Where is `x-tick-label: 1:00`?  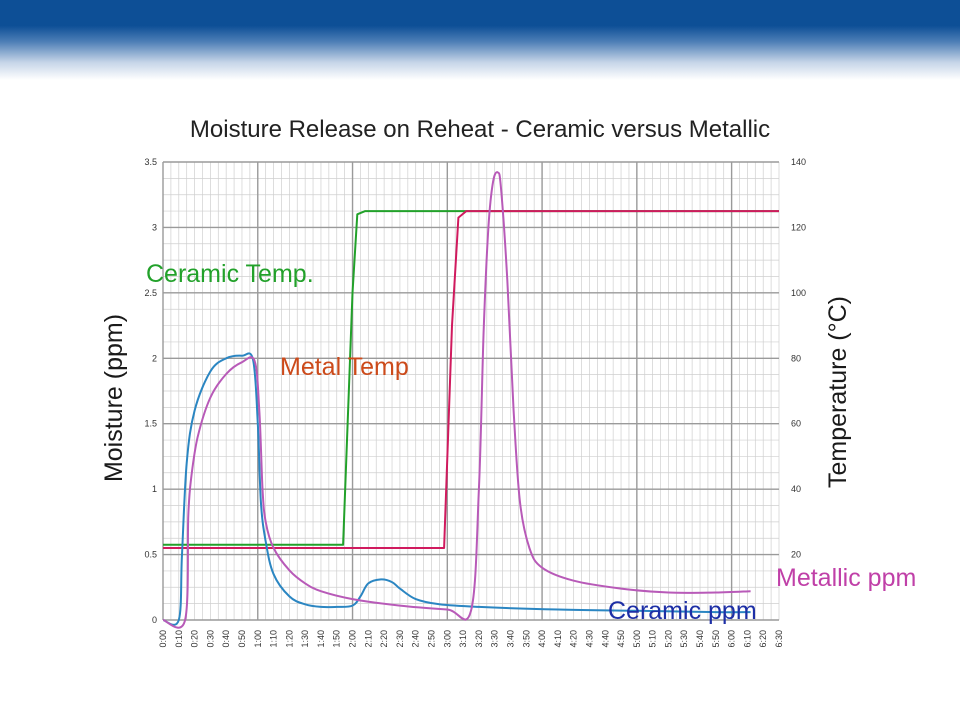 x-tick-label: 1:00 is located at coordinates (258, 639).